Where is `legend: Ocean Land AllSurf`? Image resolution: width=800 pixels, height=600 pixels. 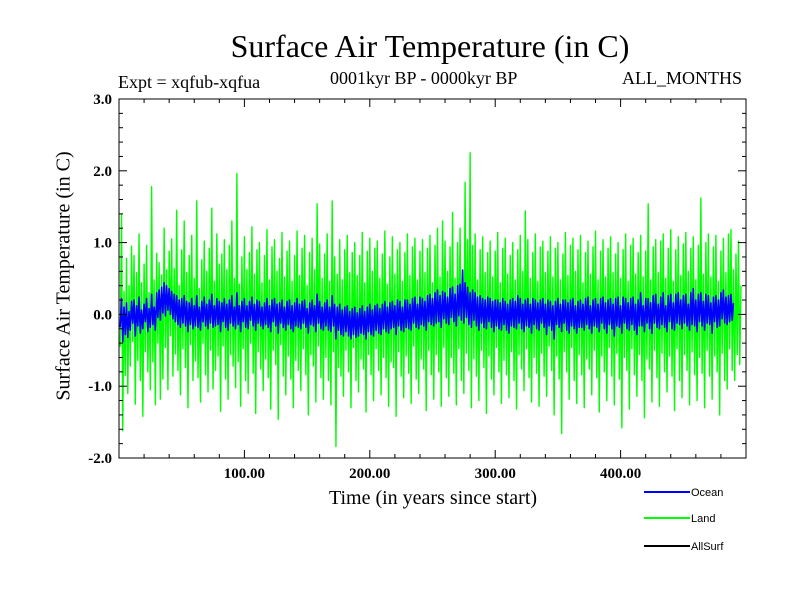
legend: Ocean Land AllSurf is located at coordinates (684, 520).